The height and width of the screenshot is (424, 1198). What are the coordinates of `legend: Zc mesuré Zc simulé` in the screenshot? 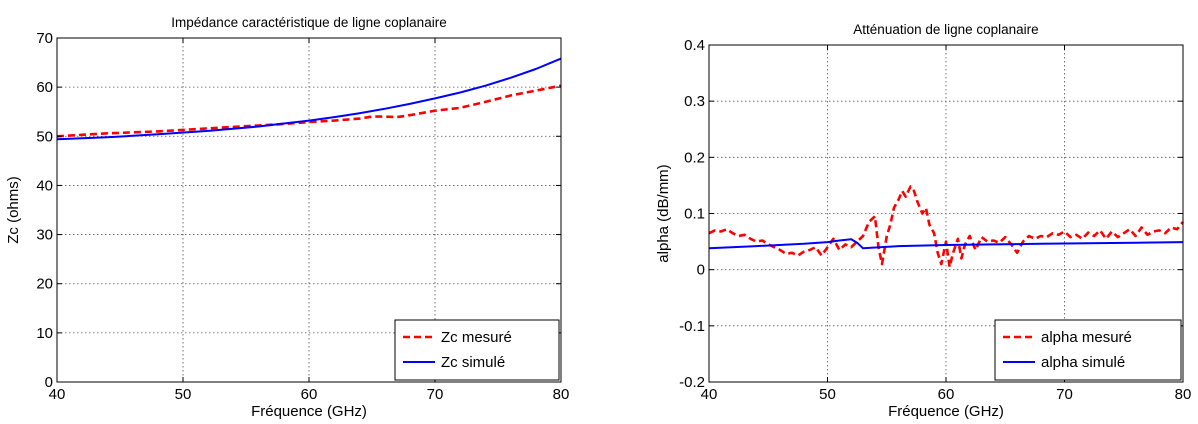 It's located at (477, 350).